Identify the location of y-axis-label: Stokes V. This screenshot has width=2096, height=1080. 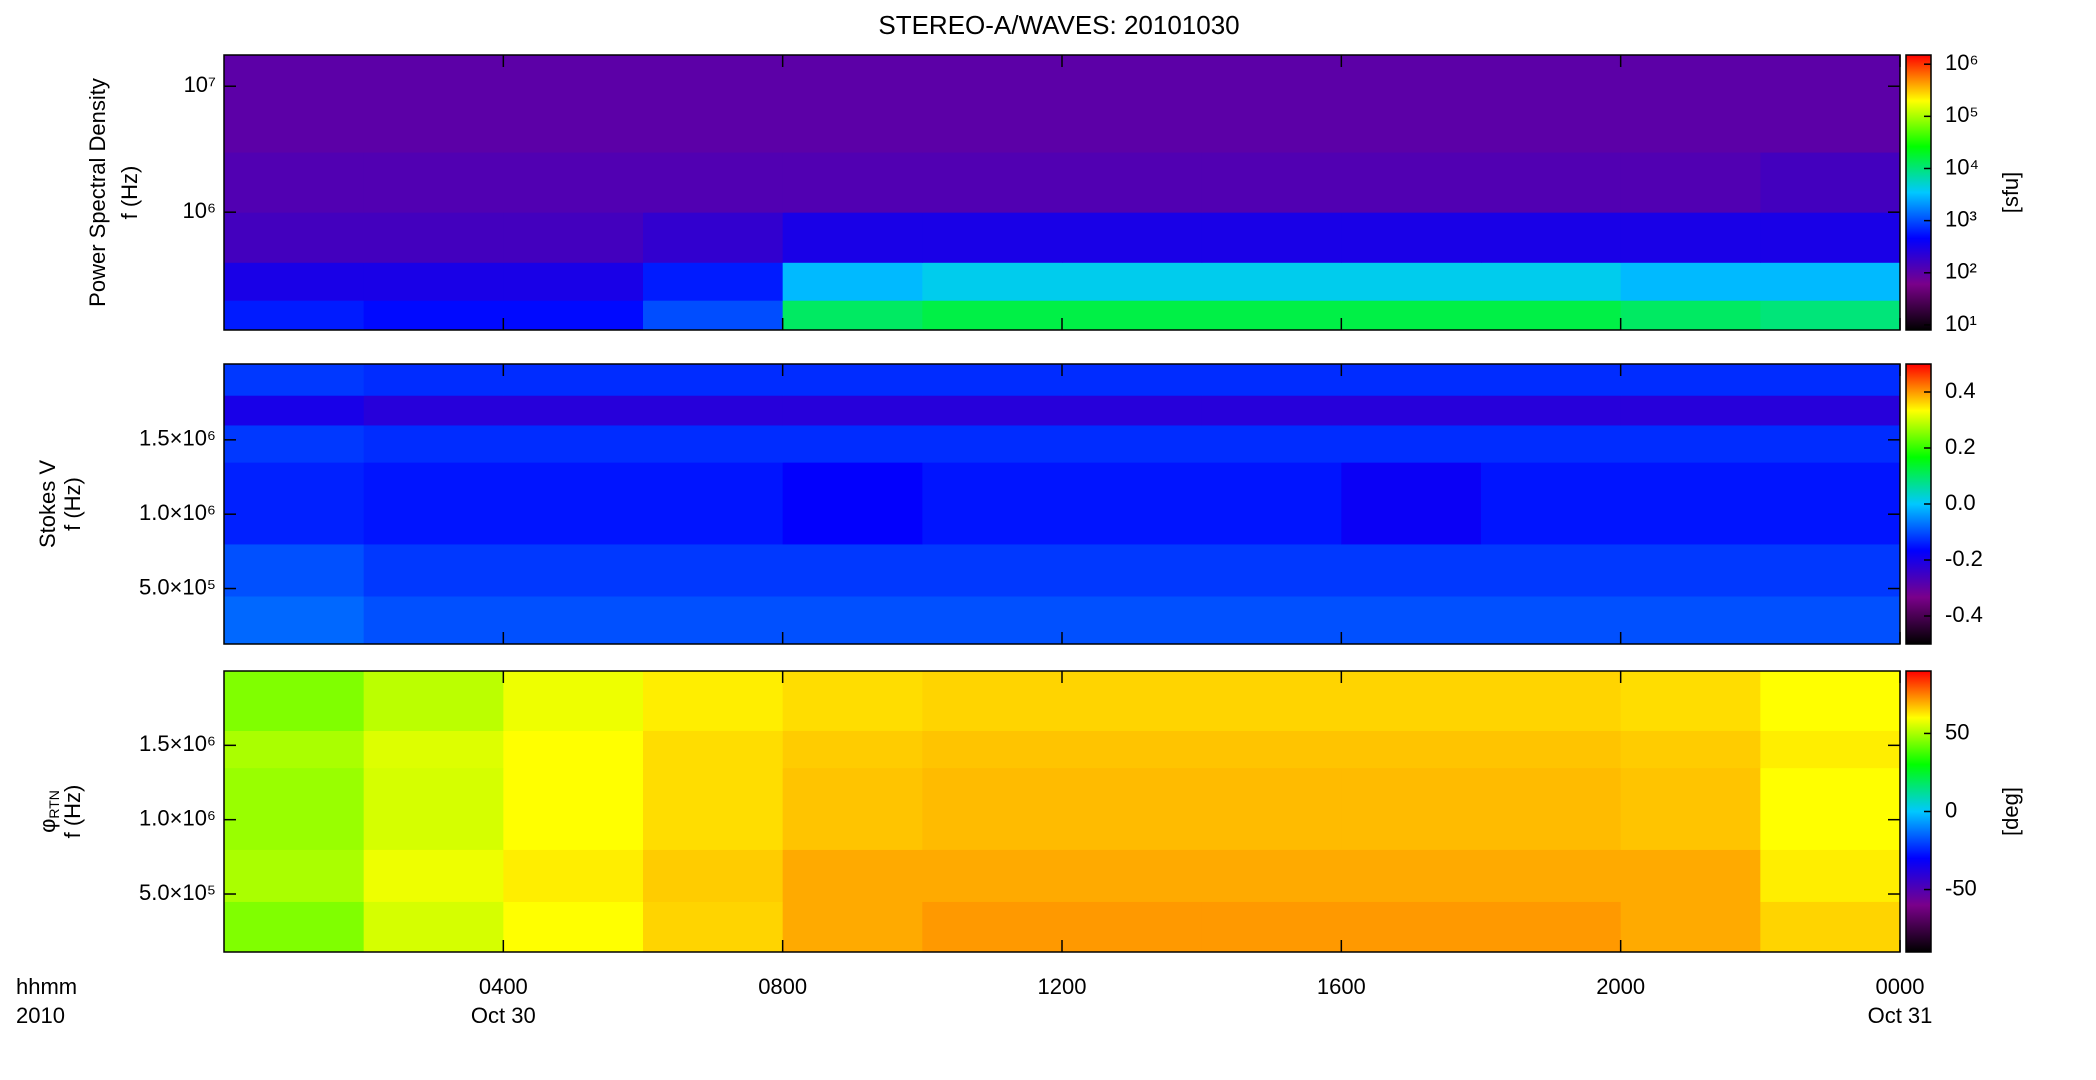
(47, 504).